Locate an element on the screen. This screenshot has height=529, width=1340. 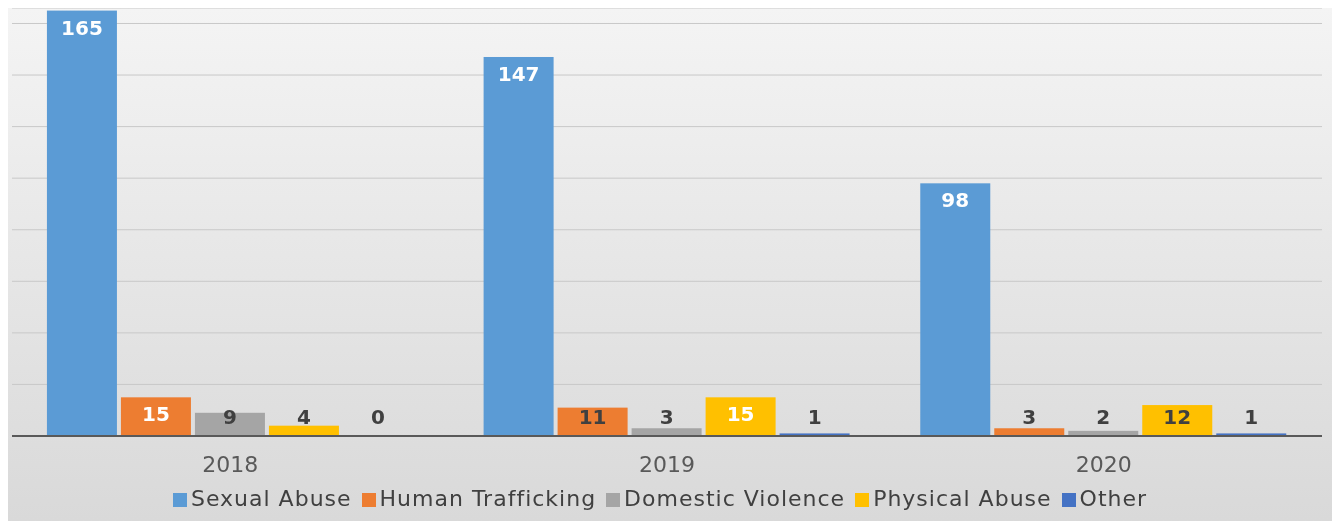
legend-label: Sexual Abuse is located at coordinates (271, 498).